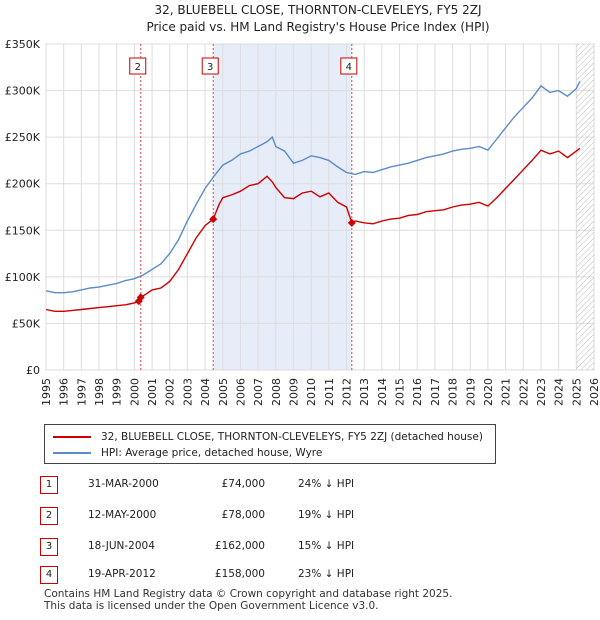 The height and width of the screenshot is (620, 600). Describe the element at coordinates (347, 392) in the screenshot. I see `x-tick-label: 2012` at that location.